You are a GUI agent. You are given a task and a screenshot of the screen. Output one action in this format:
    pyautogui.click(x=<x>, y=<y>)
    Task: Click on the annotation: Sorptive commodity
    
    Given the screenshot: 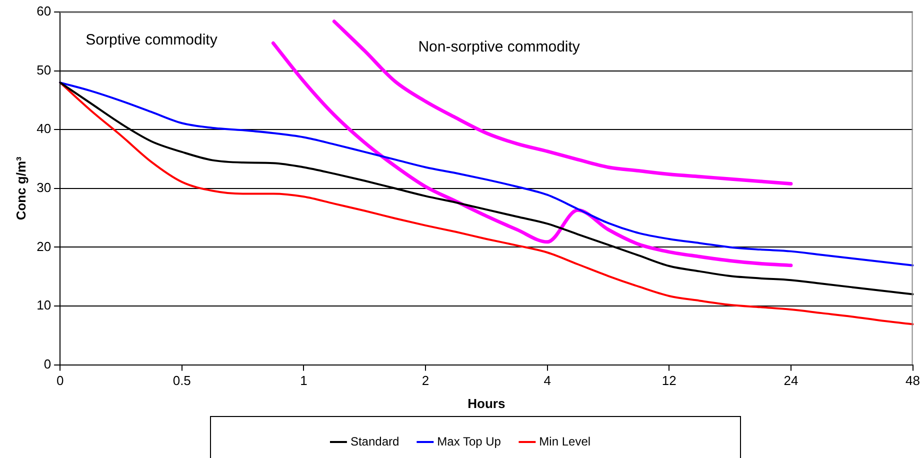 What is the action you would take?
    pyautogui.click(x=152, y=39)
    